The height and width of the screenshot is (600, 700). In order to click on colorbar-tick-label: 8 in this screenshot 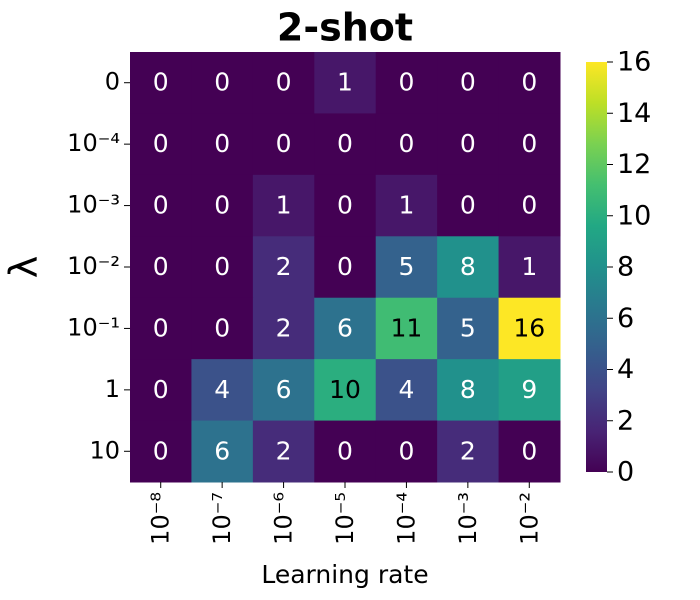, I will do `click(625, 267)`.